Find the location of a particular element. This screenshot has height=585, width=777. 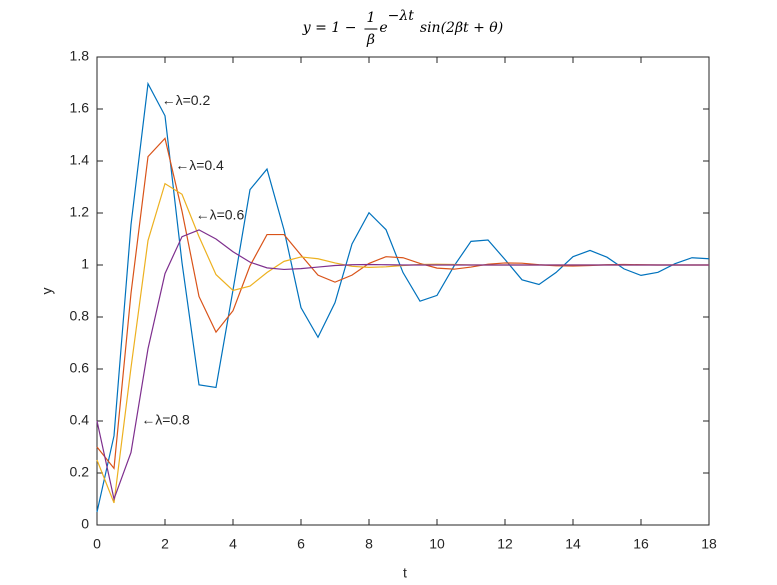

x-tick-label: 8 is located at coordinates (369, 544).